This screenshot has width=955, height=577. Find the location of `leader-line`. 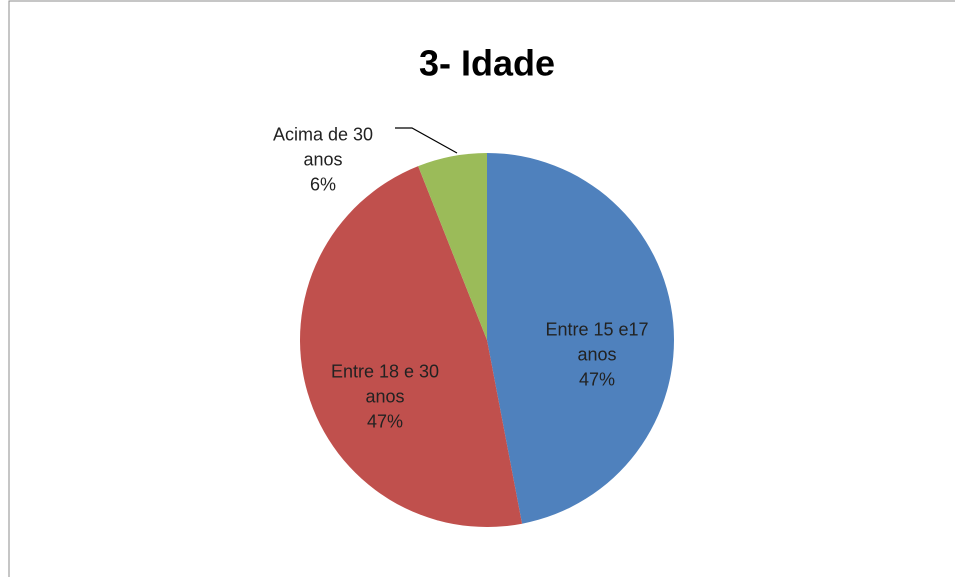

leader-line is located at coordinates (426, 140).